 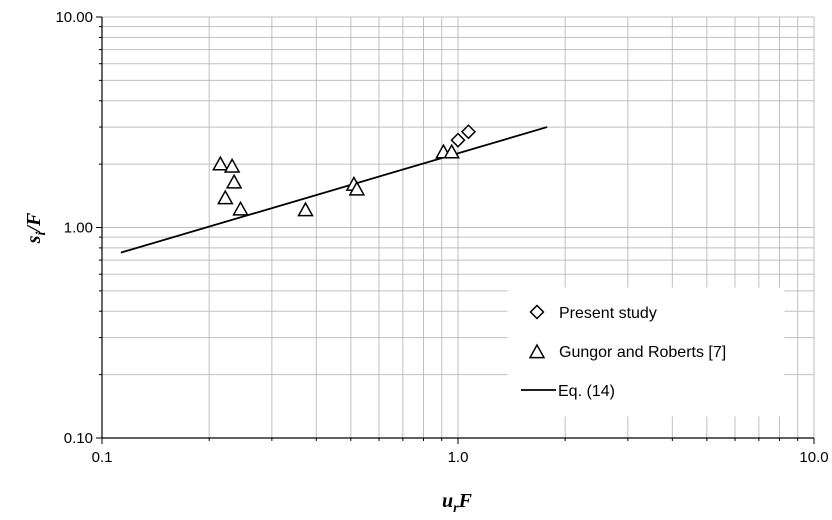 What do you see at coordinates (102, 457) in the screenshot?
I see `x-tick-label: 0.1` at bounding box center [102, 457].